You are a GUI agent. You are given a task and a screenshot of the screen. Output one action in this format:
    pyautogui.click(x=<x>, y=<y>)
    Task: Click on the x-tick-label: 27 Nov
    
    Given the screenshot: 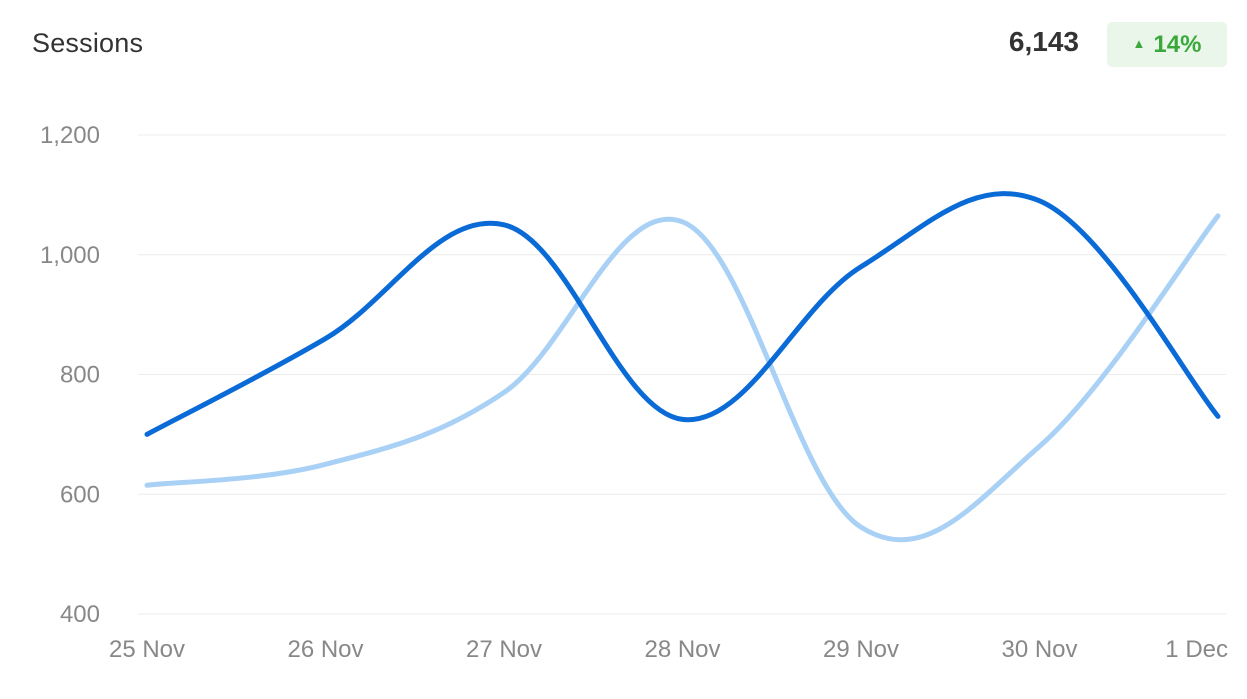 What is the action you would take?
    pyautogui.click(x=504, y=649)
    